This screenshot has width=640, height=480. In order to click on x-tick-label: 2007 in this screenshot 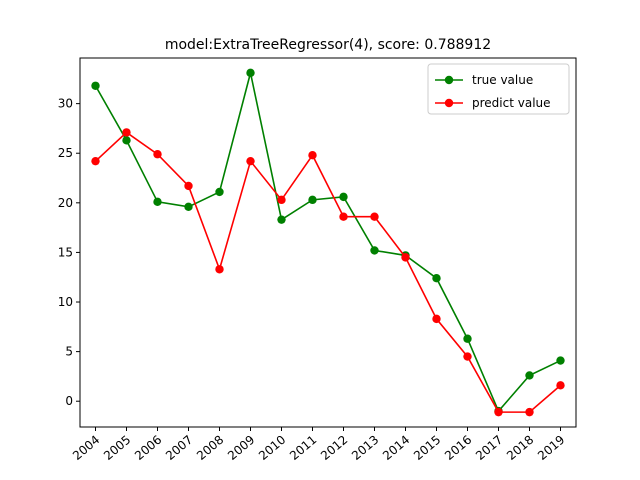, I will do `click(179, 448)`.